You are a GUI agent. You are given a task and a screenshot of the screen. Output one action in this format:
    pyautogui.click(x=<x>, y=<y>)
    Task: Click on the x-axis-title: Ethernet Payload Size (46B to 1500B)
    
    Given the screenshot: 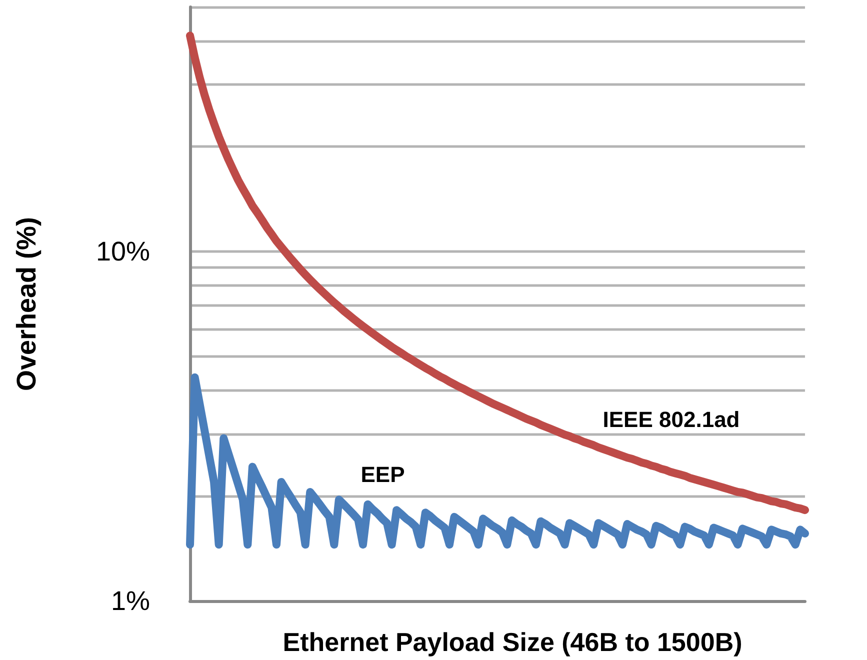 What is the action you would take?
    pyautogui.click(x=512, y=642)
    